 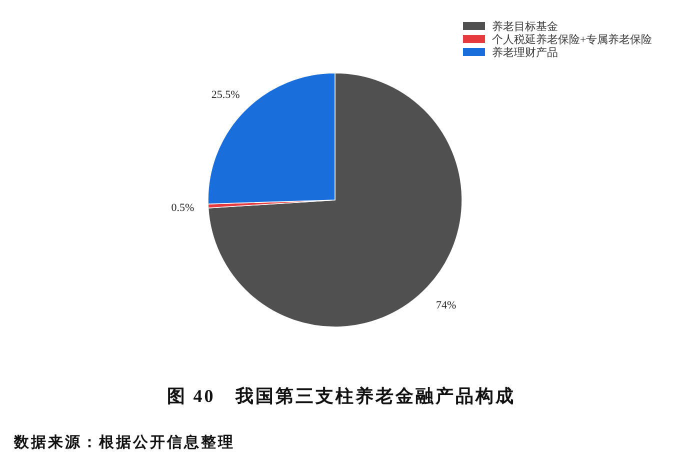 I want to click on annotation: 数据来源：根据公开信息整理, so click(x=124, y=443).